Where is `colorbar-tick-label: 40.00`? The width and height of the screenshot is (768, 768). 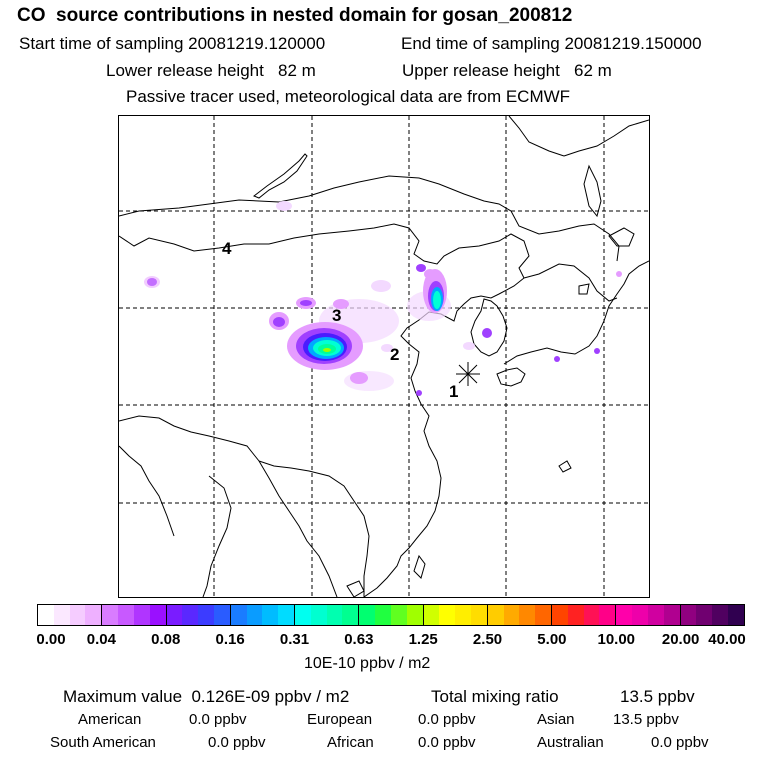
colorbar-tick-label: 40.00 is located at coordinates (727, 639).